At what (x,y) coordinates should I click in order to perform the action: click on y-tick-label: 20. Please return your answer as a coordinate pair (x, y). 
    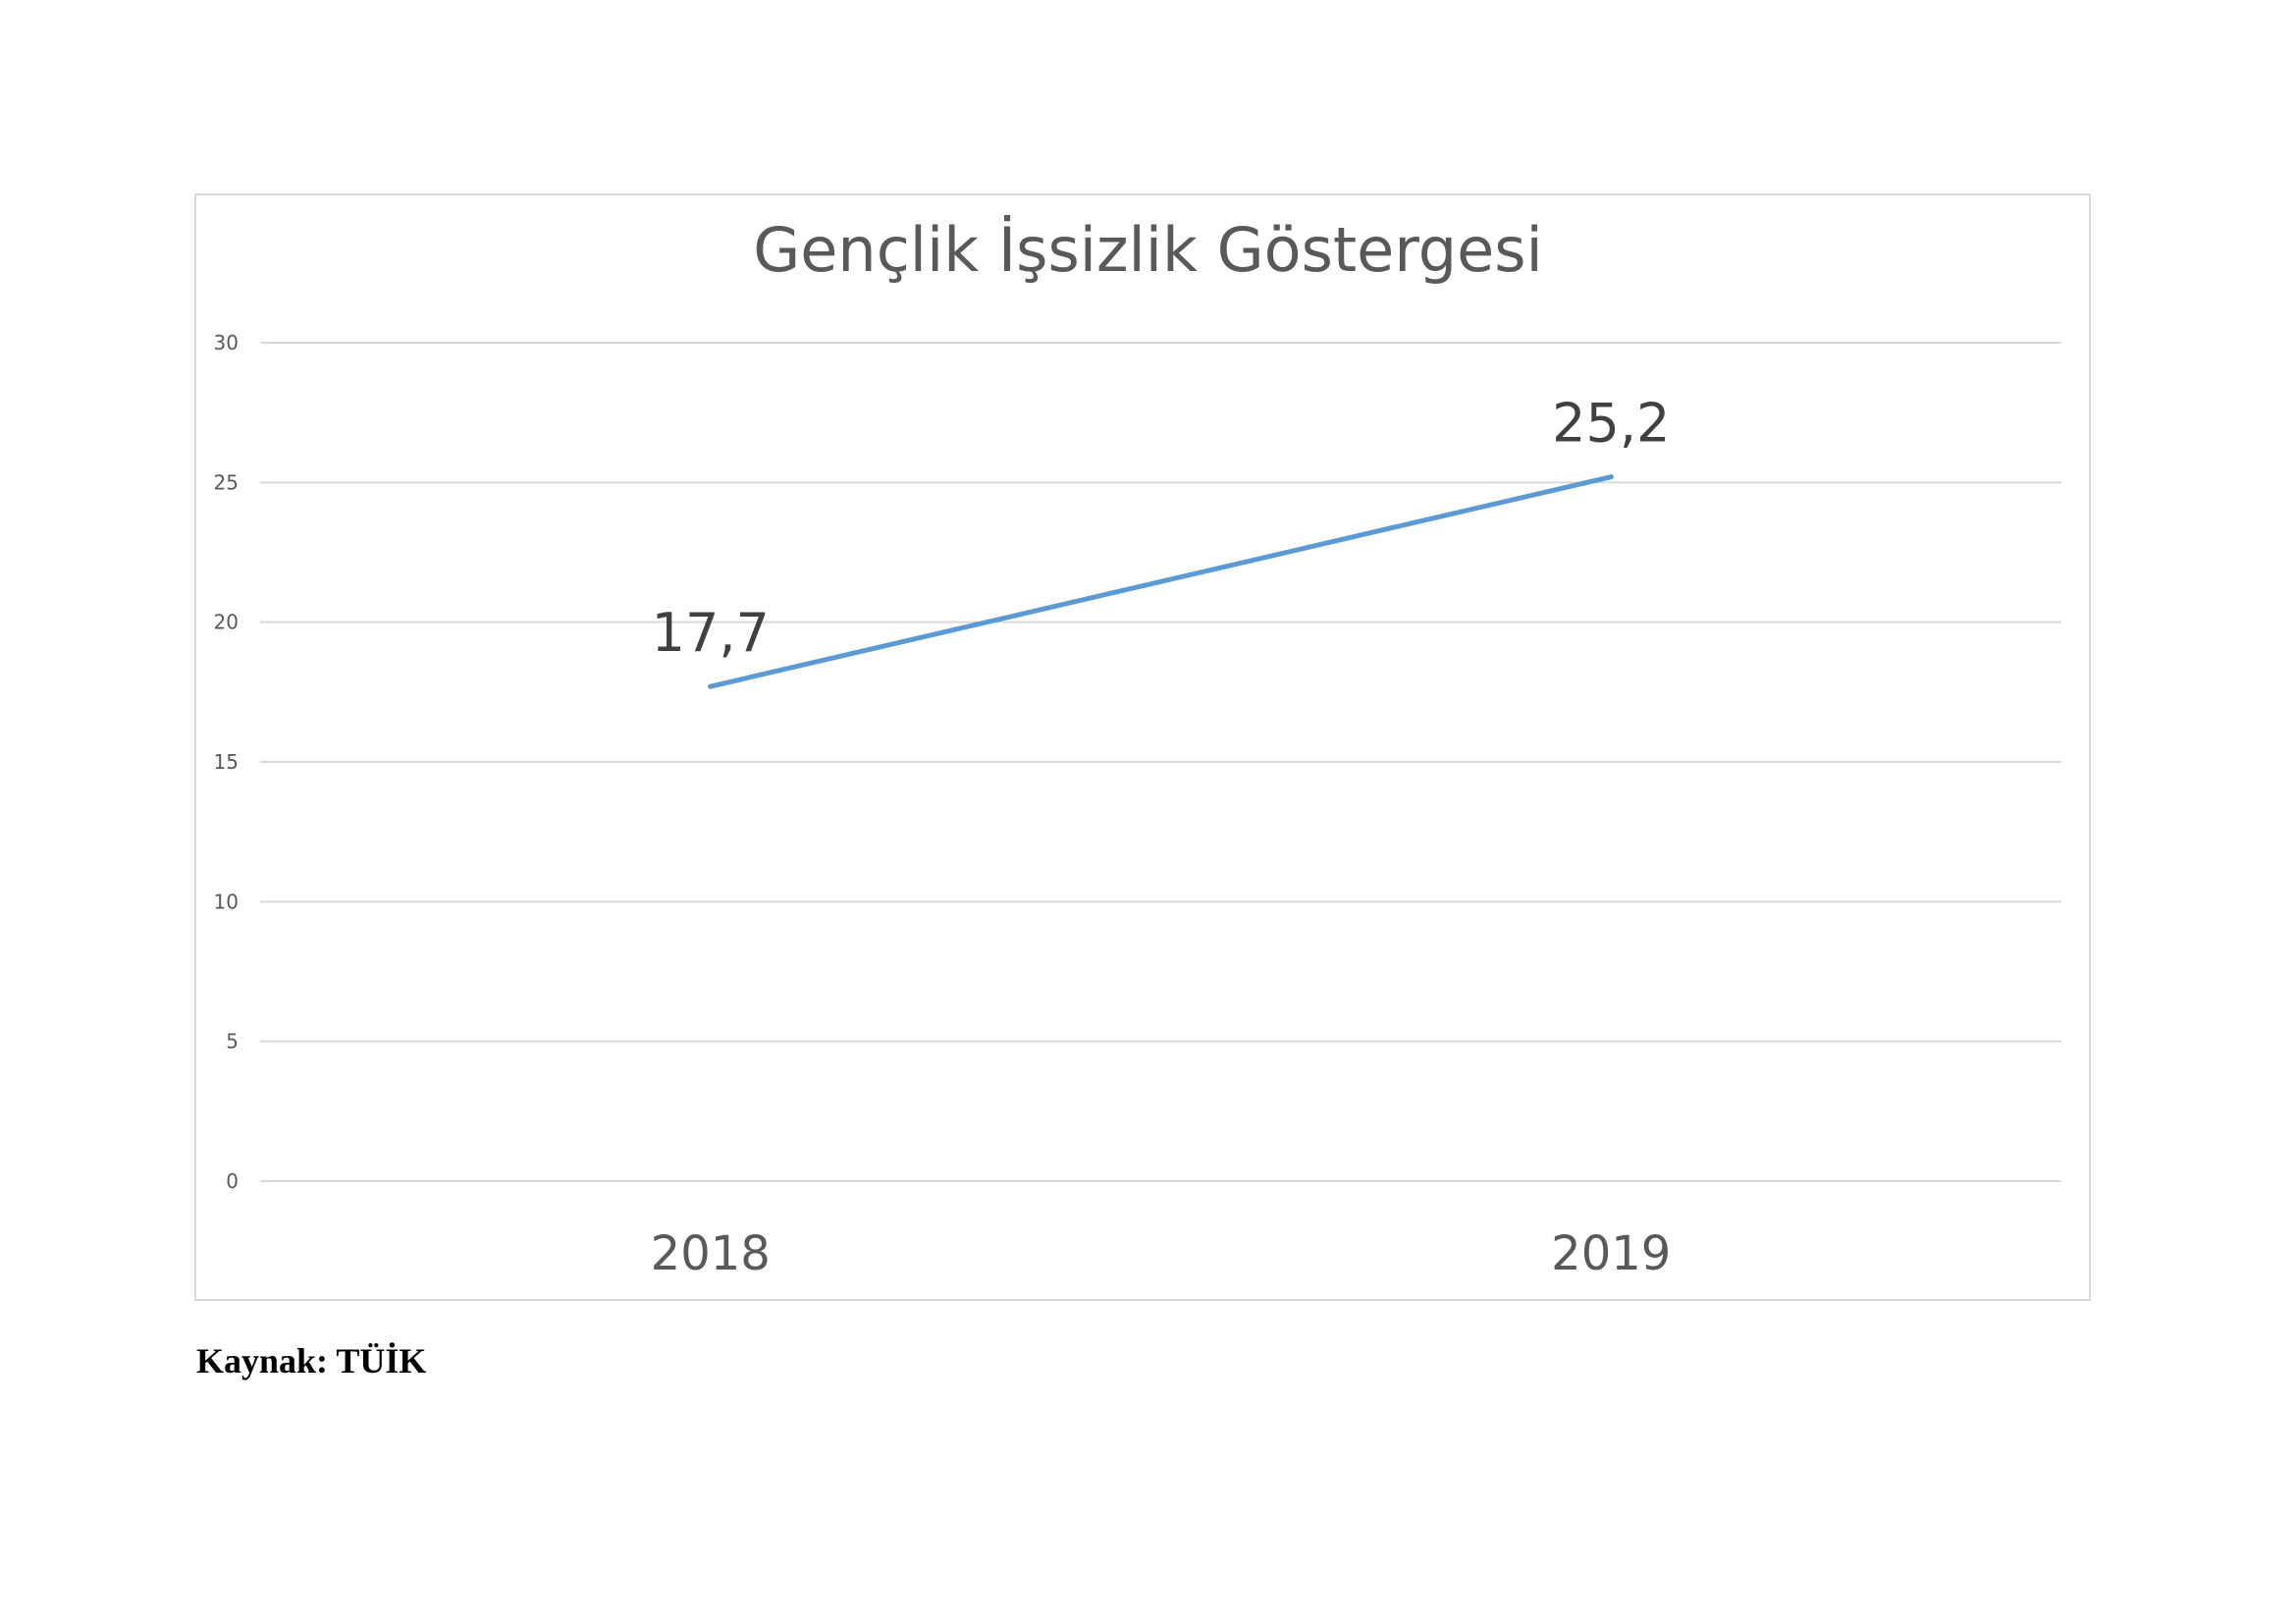
    Looking at the image, I should click on (226, 622).